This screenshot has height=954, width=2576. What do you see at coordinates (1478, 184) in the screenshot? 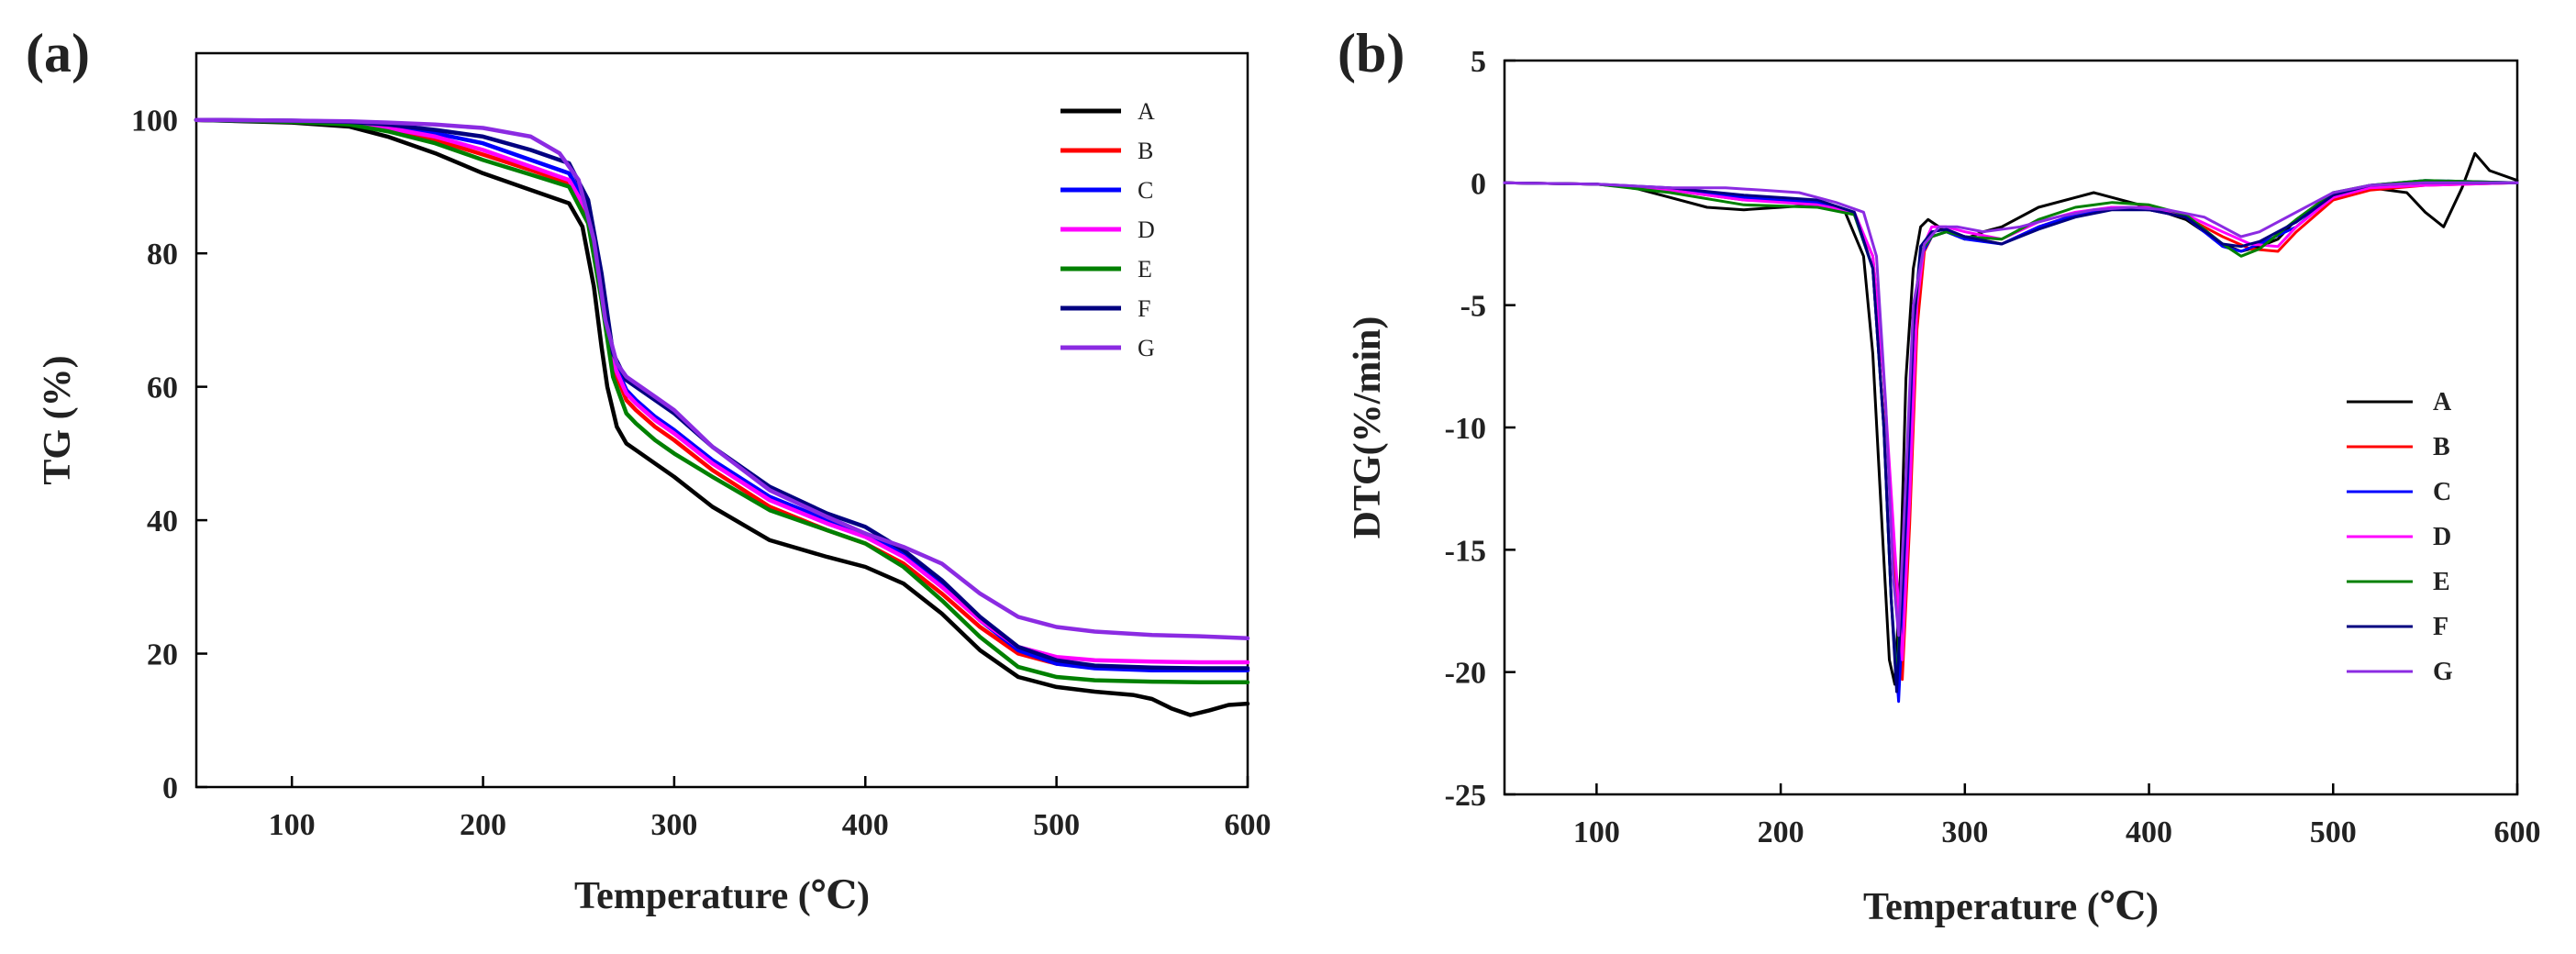
I see `panel-b-y-tick-label: 0` at bounding box center [1478, 184].